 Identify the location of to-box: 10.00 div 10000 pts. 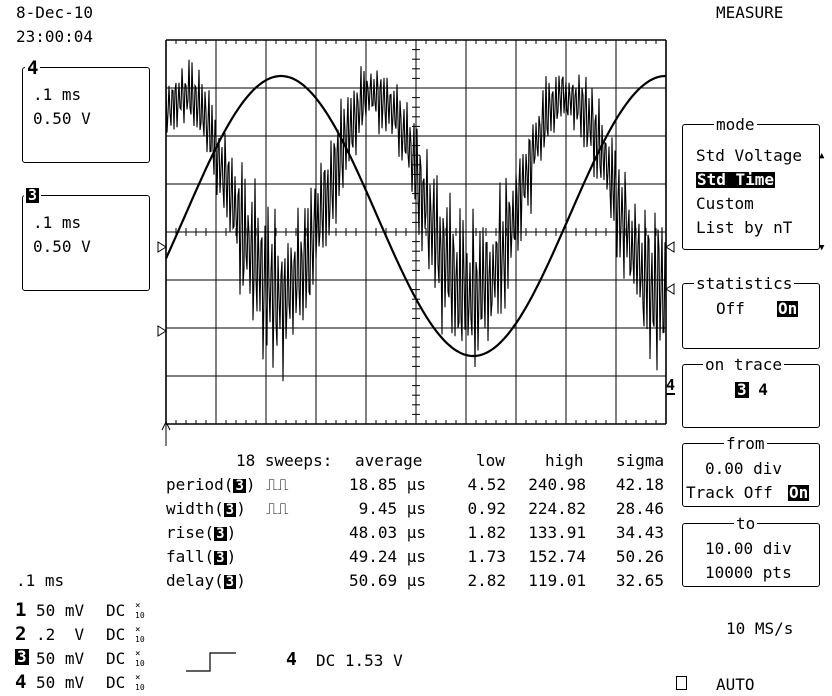
(751, 555).